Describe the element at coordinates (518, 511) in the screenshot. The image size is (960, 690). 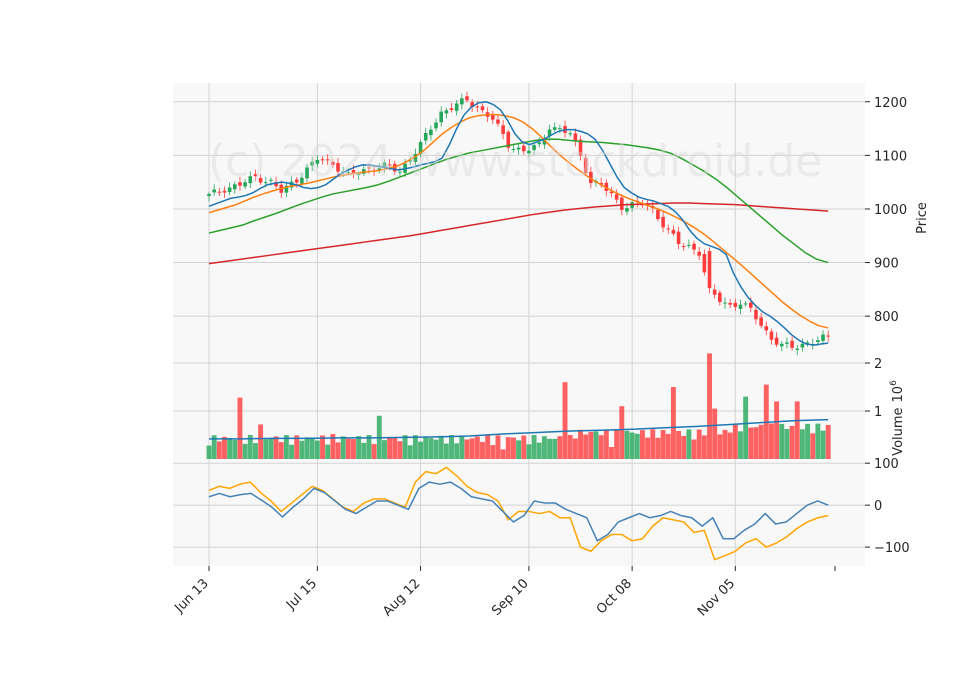
I see `oscillator-a-line` at that location.